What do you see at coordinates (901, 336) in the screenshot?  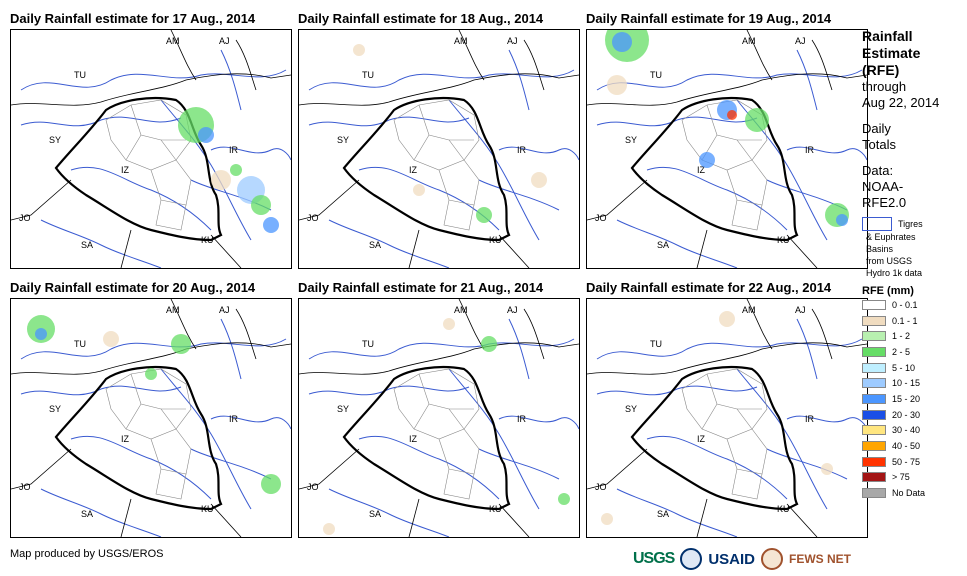 I see `legend-label: 1 - 2` at bounding box center [901, 336].